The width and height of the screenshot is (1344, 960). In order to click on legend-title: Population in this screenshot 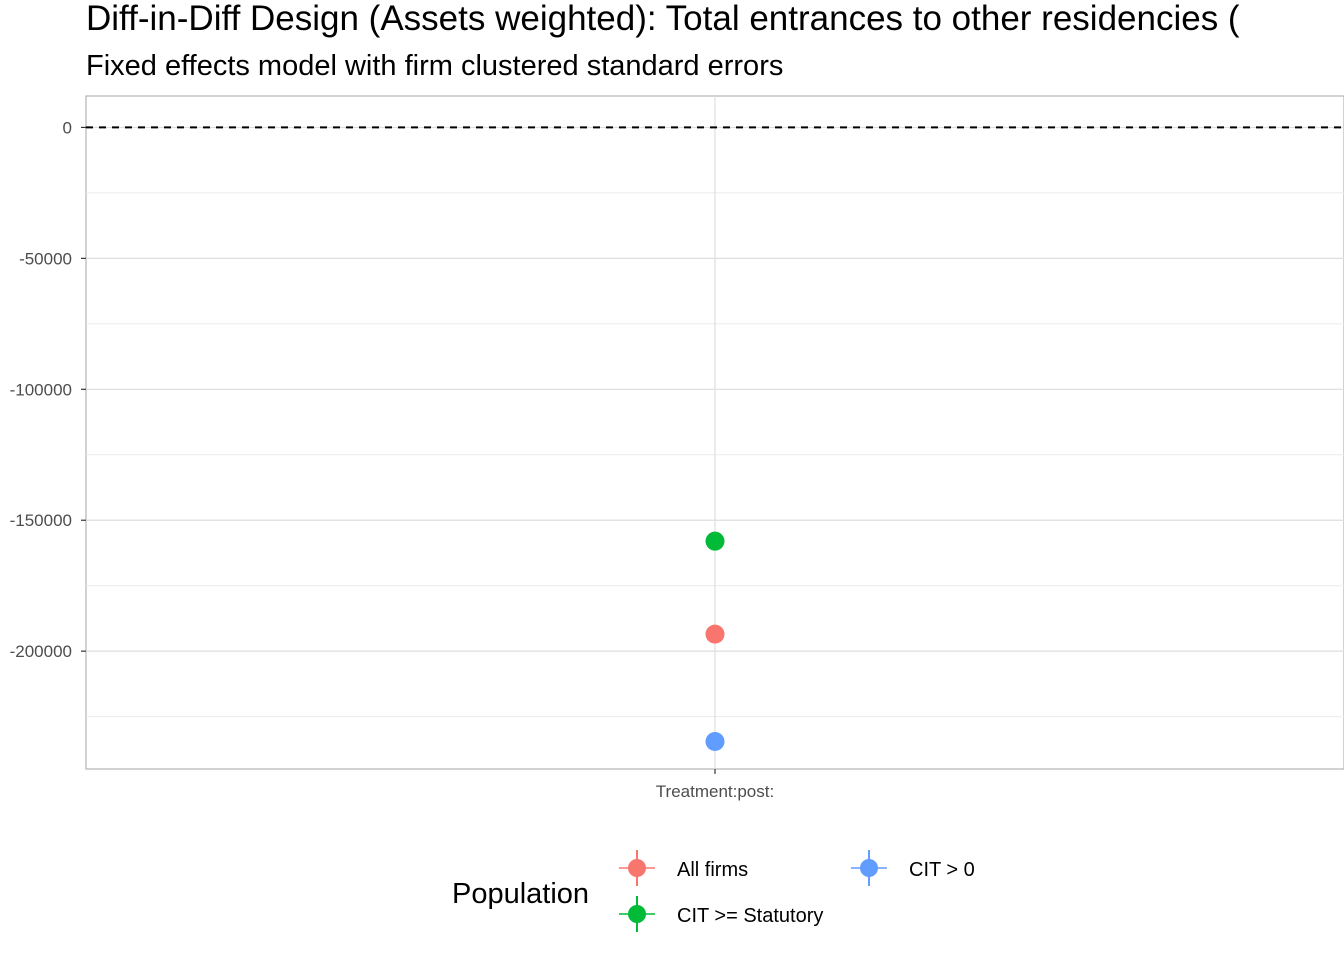, I will do `click(520, 894)`.